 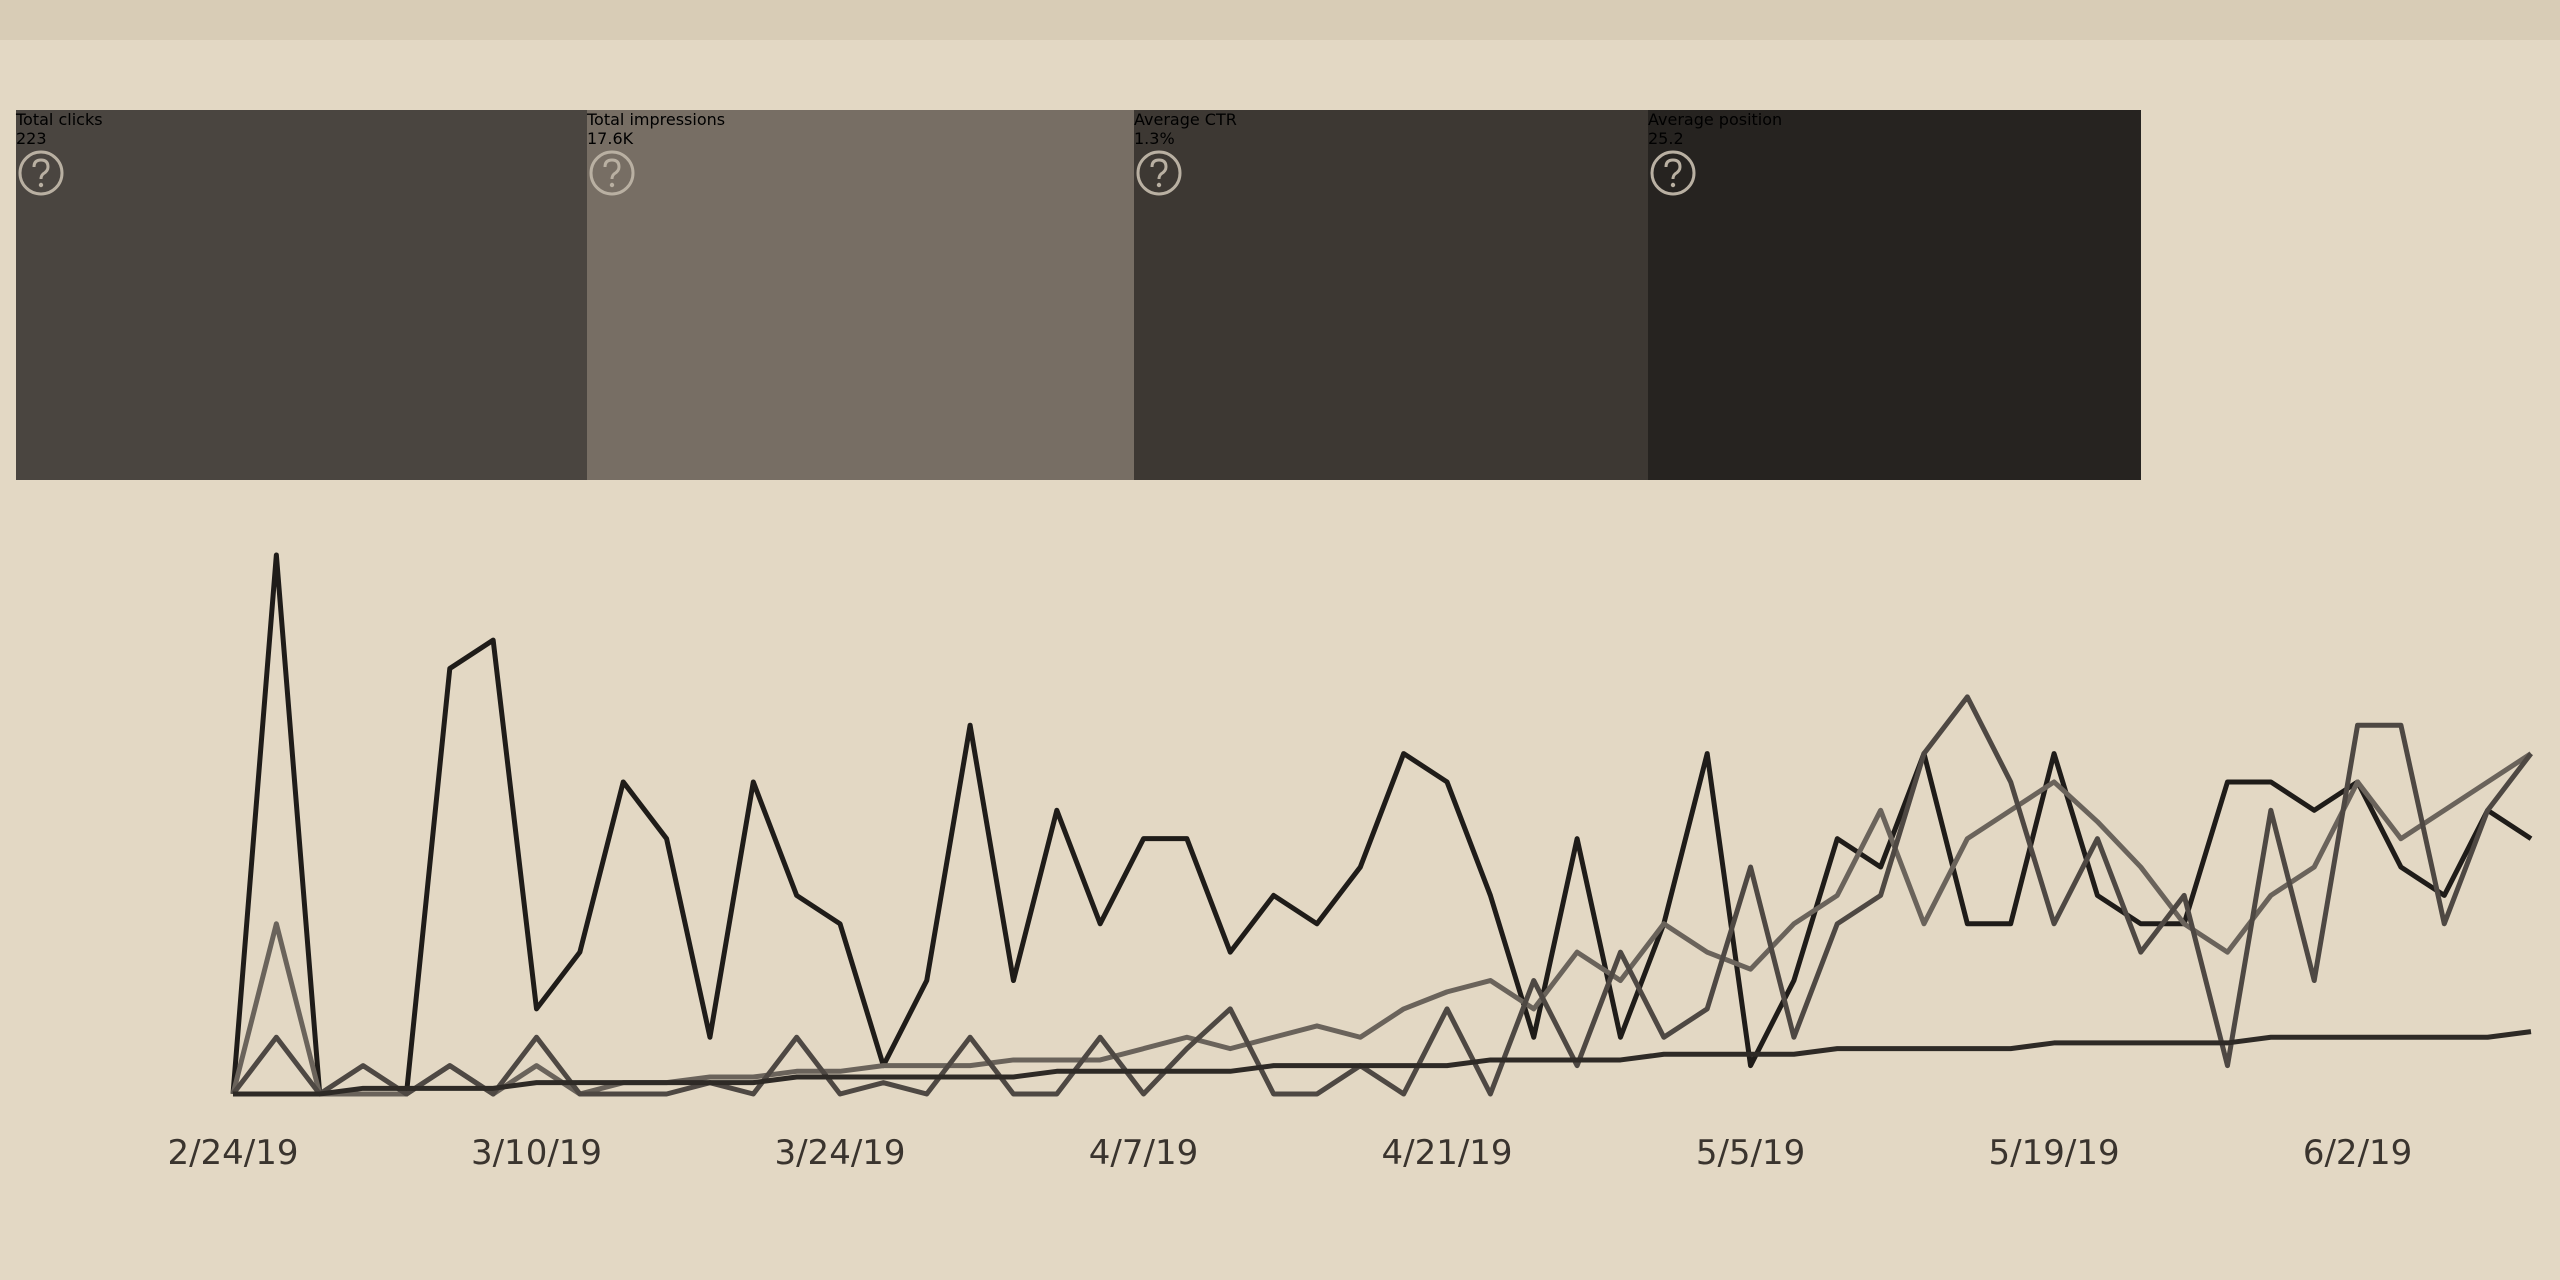 What do you see at coordinates (2357, 1153) in the screenshot?
I see `x-tick-label: 6/2/19` at bounding box center [2357, 1153].